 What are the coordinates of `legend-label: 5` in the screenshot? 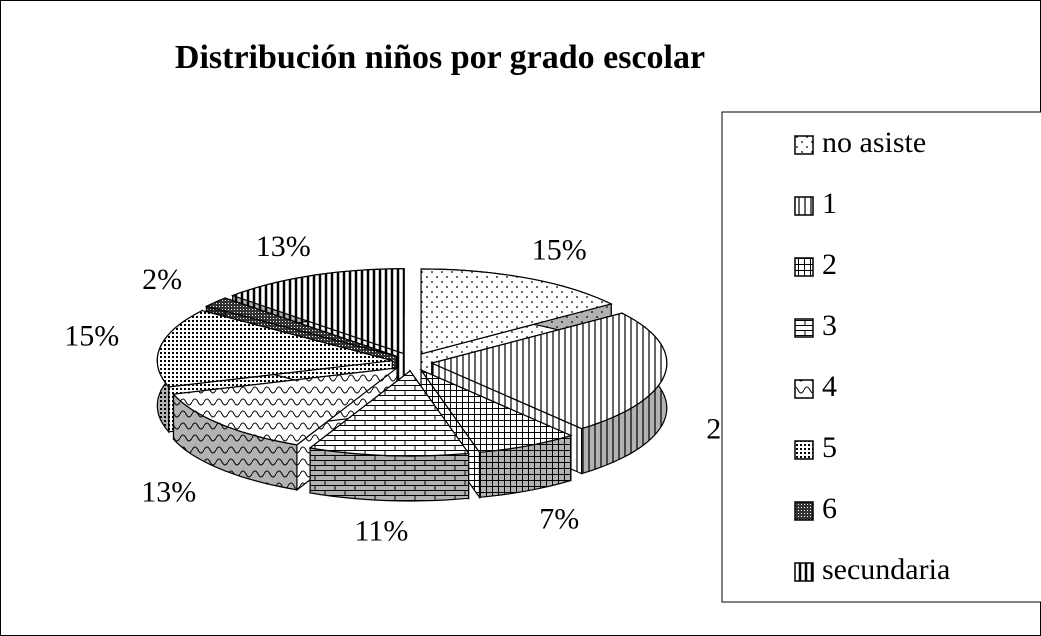 It's located at (829, 447).